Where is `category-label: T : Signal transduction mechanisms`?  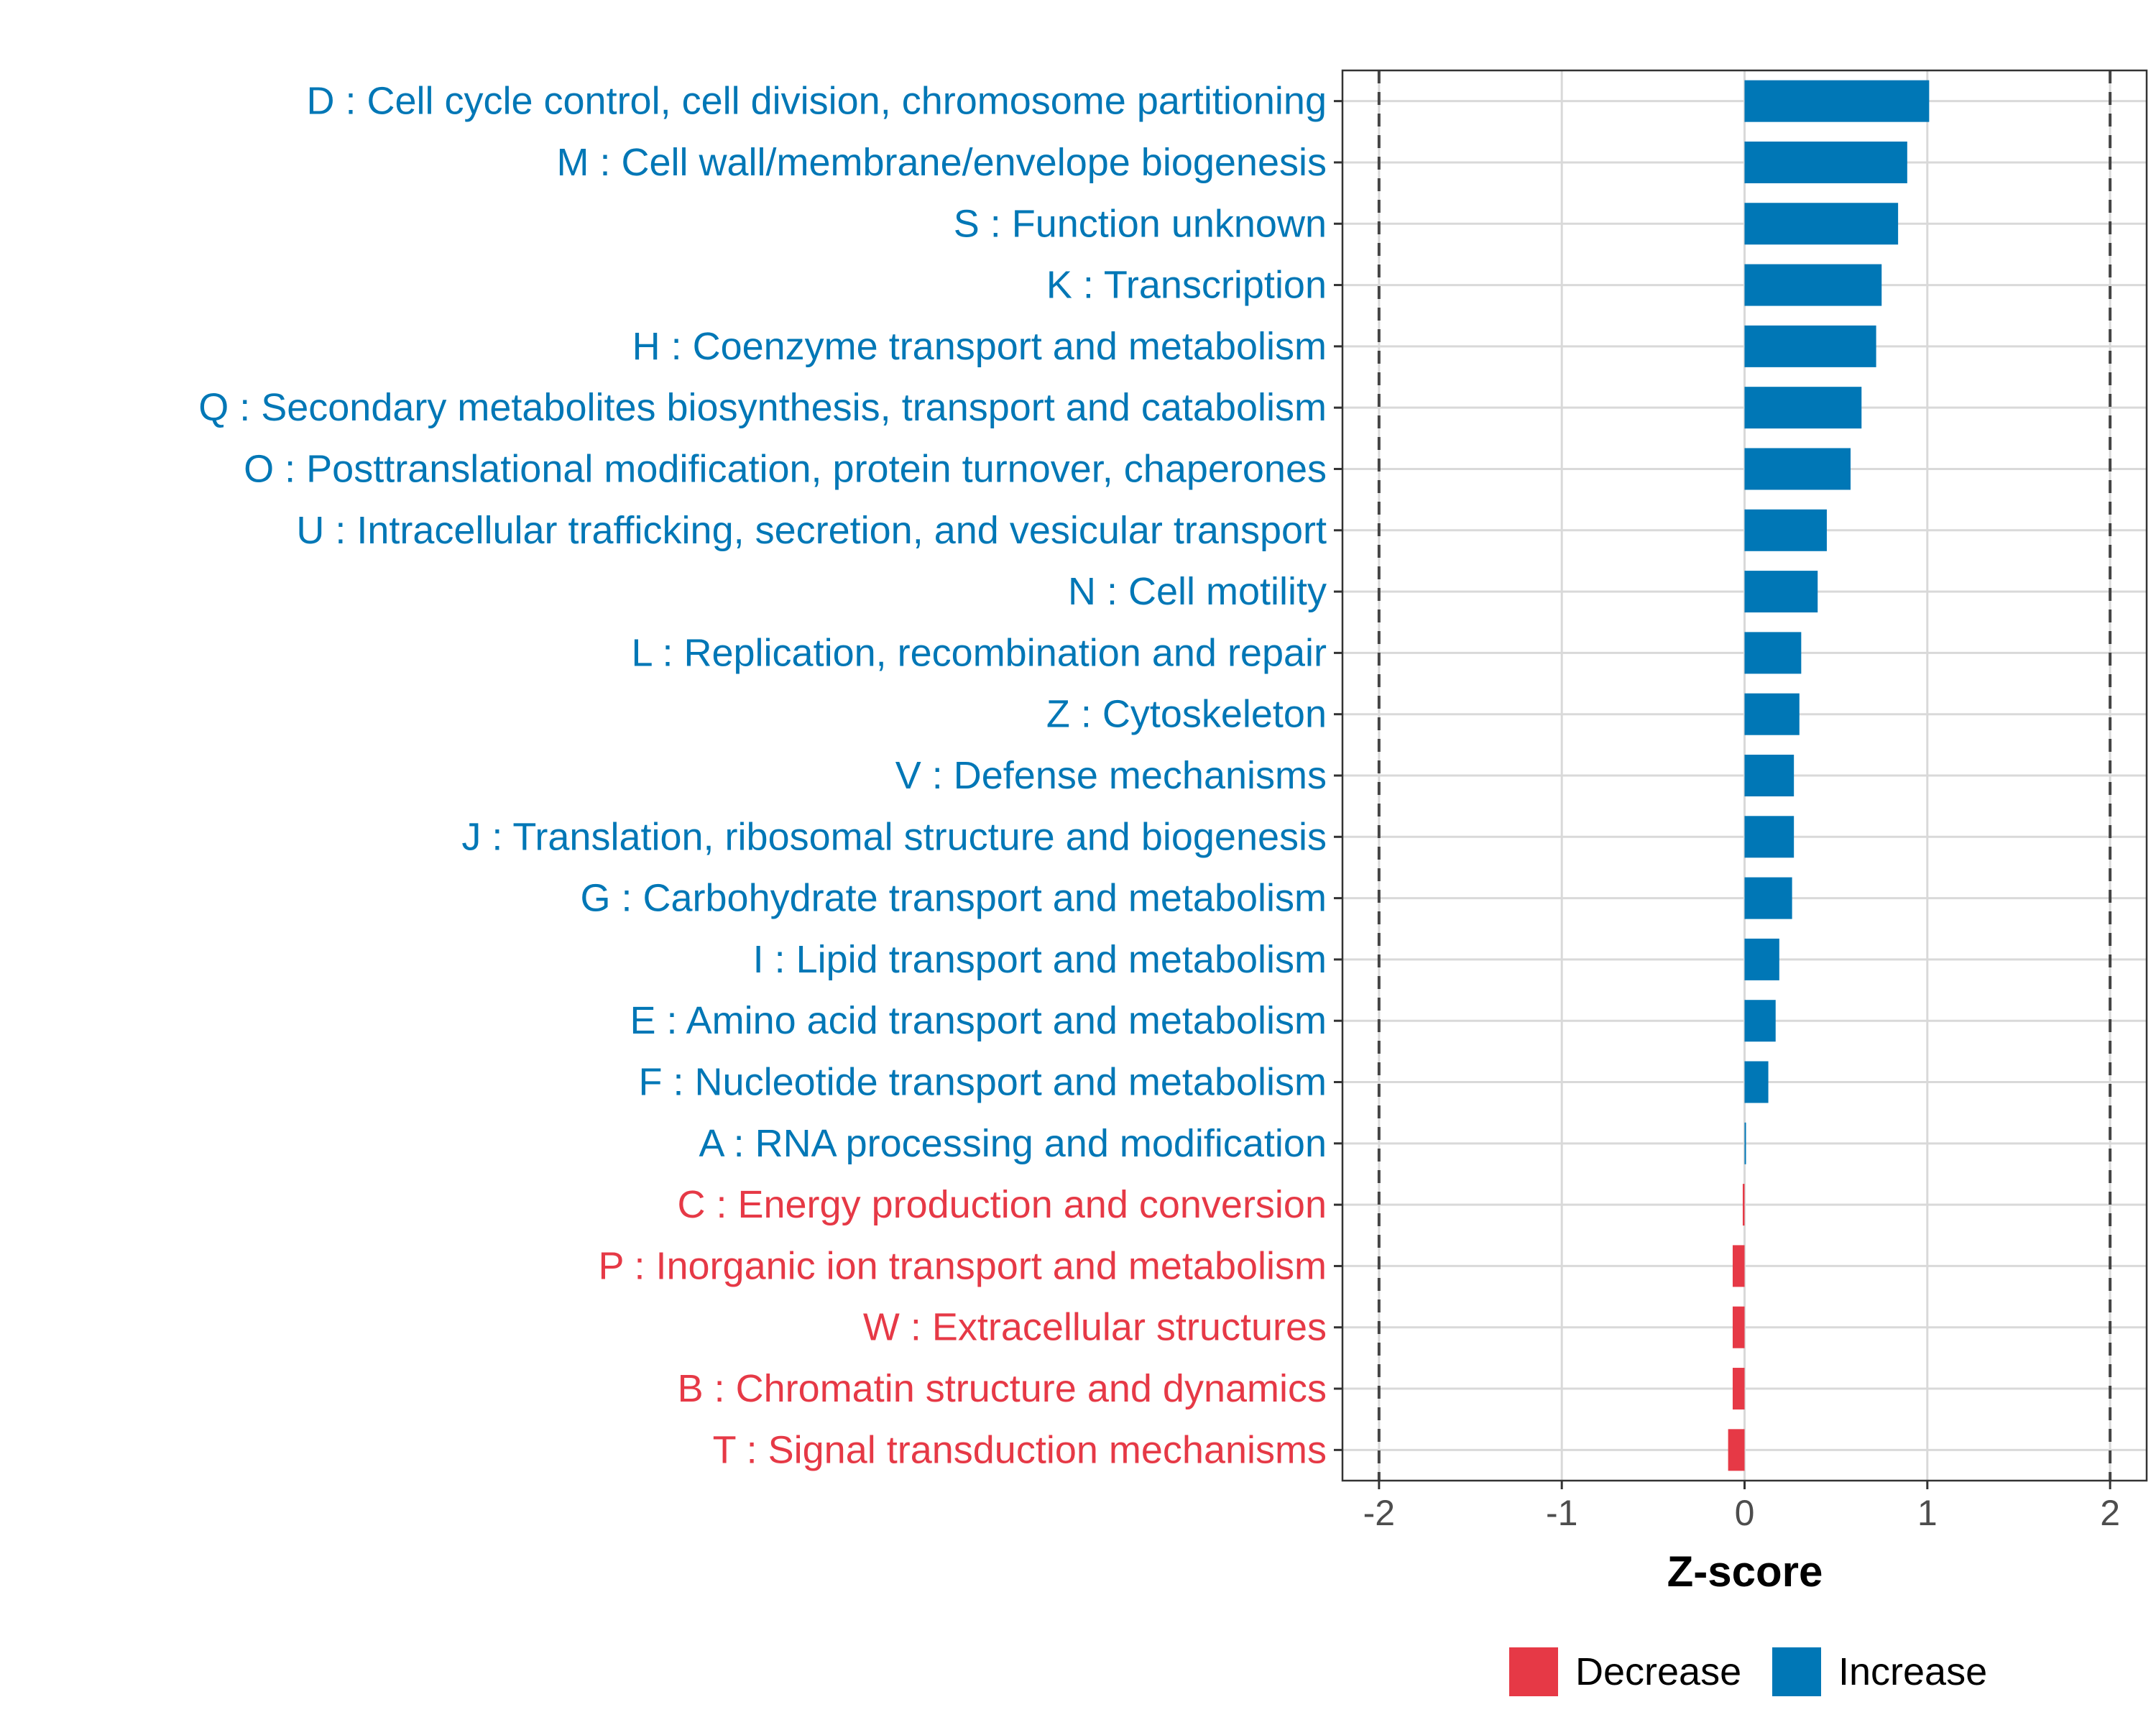 category-label: T : Signal transduction mechanisms is located at coordinates (1020, 1449).